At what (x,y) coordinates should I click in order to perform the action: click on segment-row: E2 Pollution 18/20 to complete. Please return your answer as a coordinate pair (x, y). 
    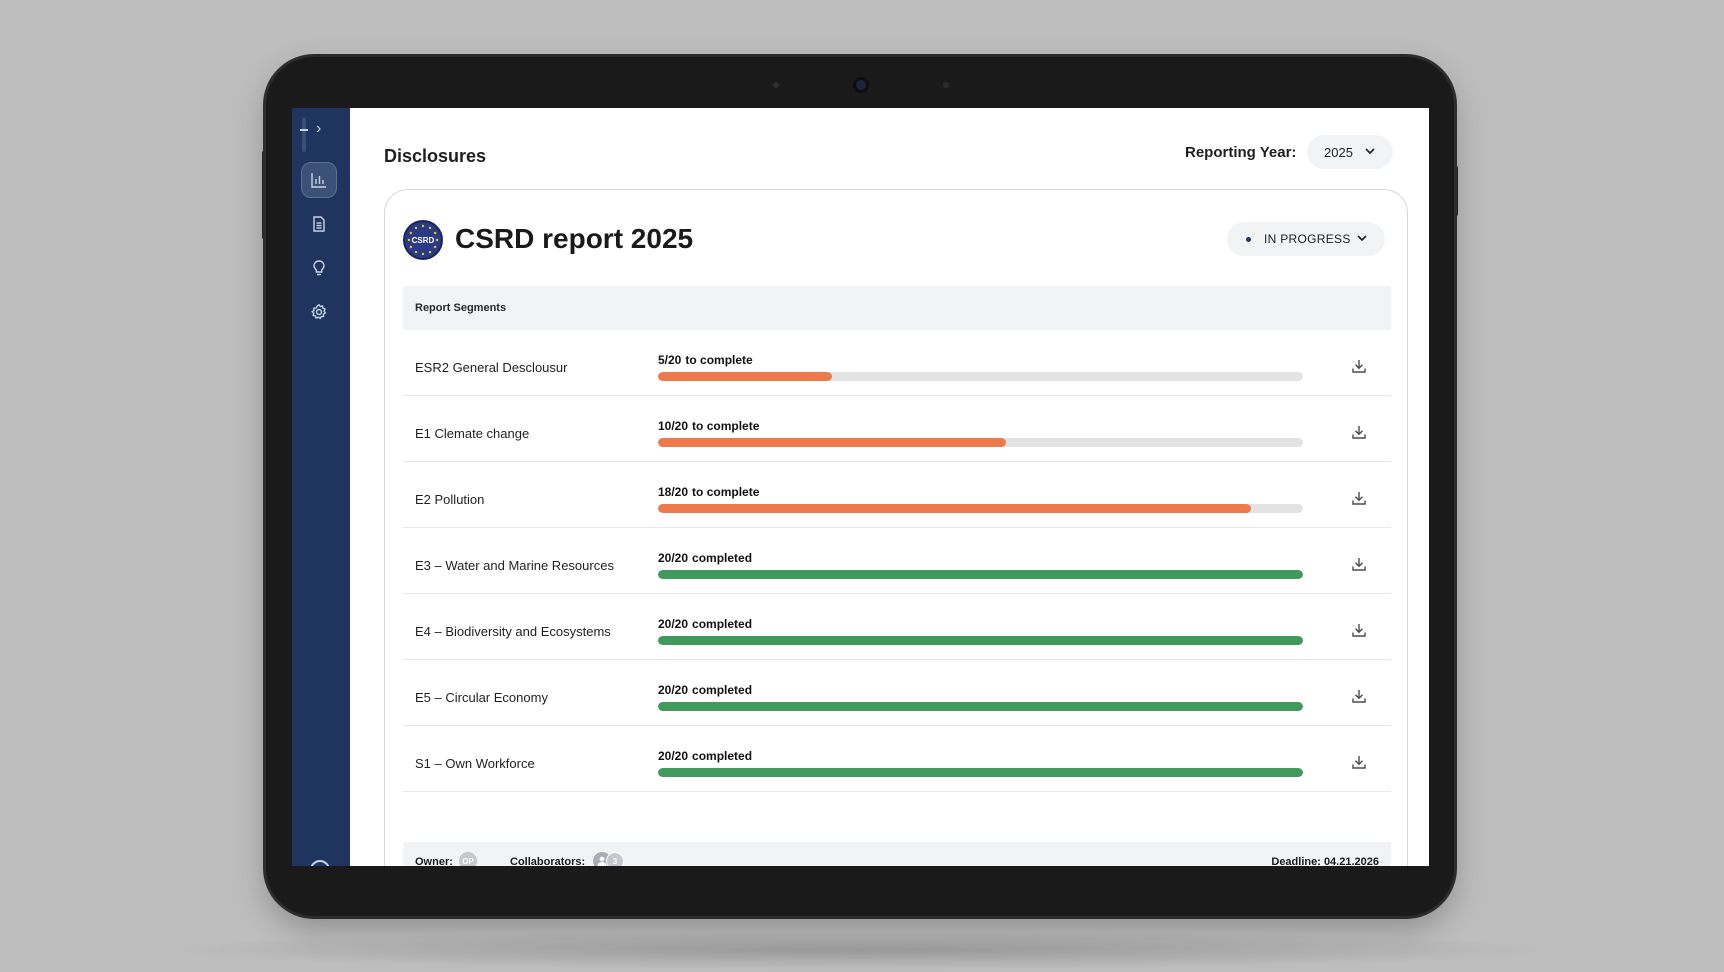
    Looking at the image, I should click on (897, 495).